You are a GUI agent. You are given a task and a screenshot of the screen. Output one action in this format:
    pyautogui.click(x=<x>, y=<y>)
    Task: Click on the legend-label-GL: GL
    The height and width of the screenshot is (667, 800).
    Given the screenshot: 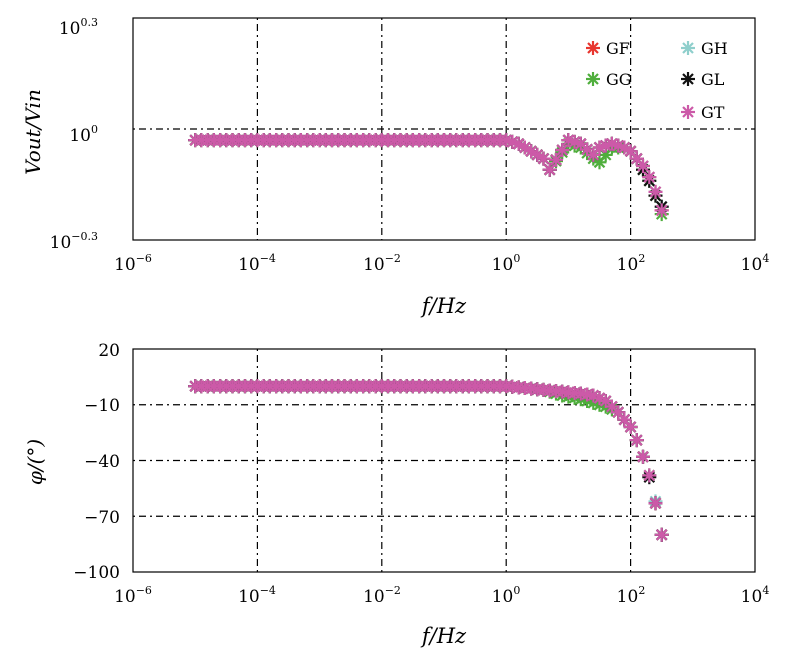 What is the action you would take?
    pyautogui.click(x=713, y=79)
    